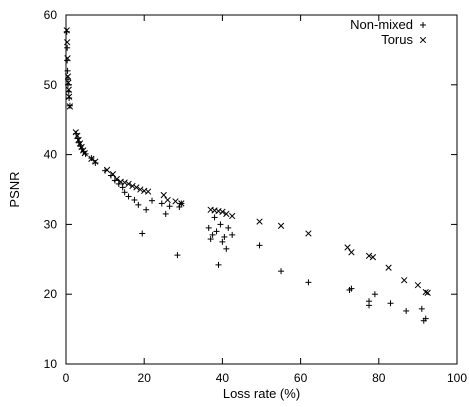 This screenshot has width=469, height=407. What do you see at coordinates (381, 24) in the screenshot?
I see `legend-label: Non-mixed` at bounding box center [381, 24].